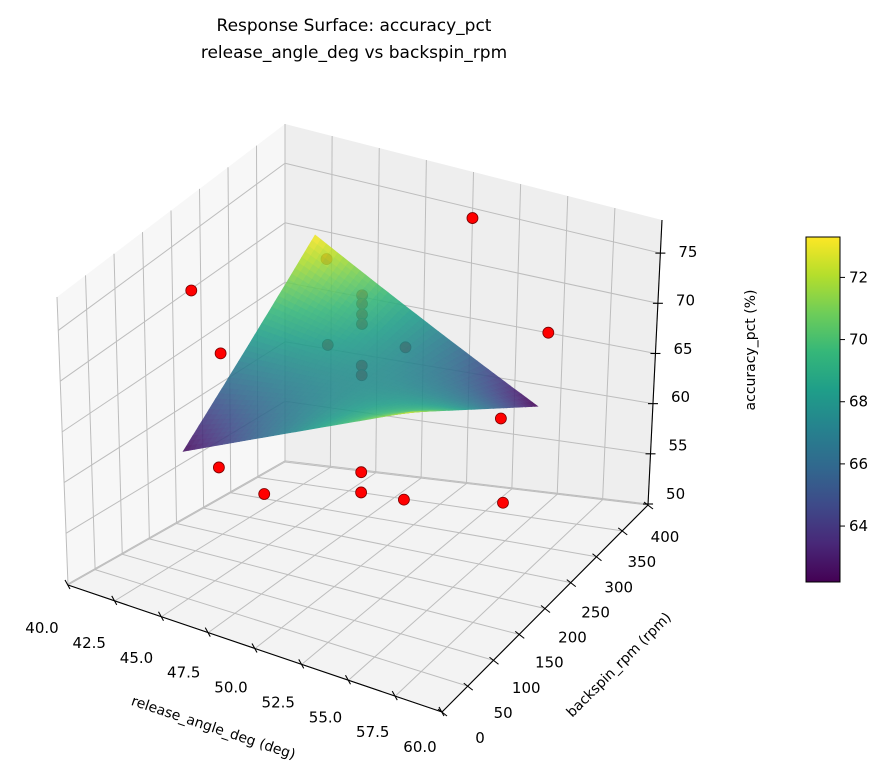 The height and width of the screenshot is (774, 896). Describe the element at coordinates (682, 349) in the screenshot. I see `z-tick-label: 65` at that location.